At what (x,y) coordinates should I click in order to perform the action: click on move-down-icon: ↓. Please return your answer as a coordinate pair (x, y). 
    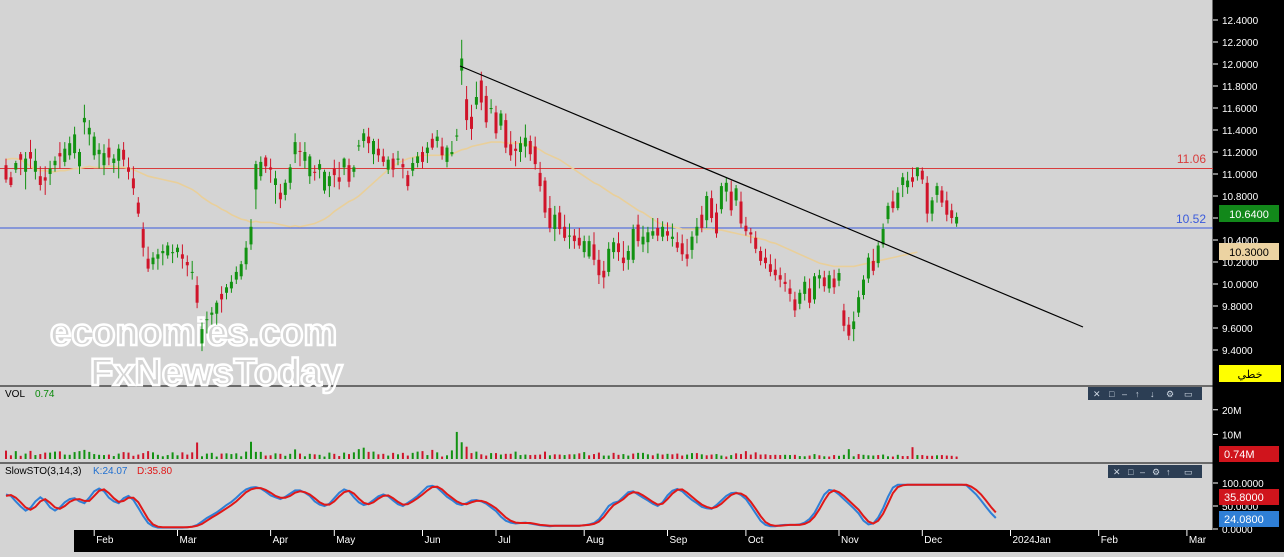
    Looking at the image, I should click on (1152, 394).